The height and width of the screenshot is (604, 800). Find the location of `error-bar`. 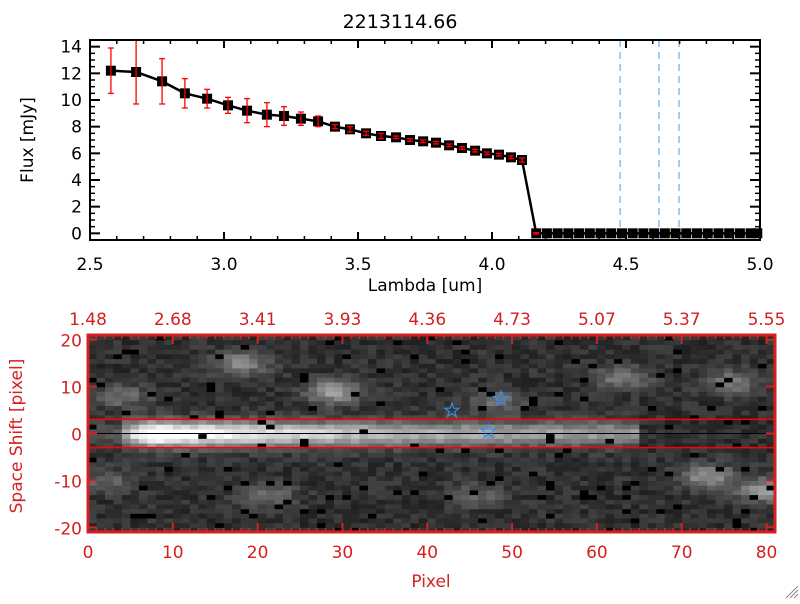

error-bar is located at coordinates (284, 116).